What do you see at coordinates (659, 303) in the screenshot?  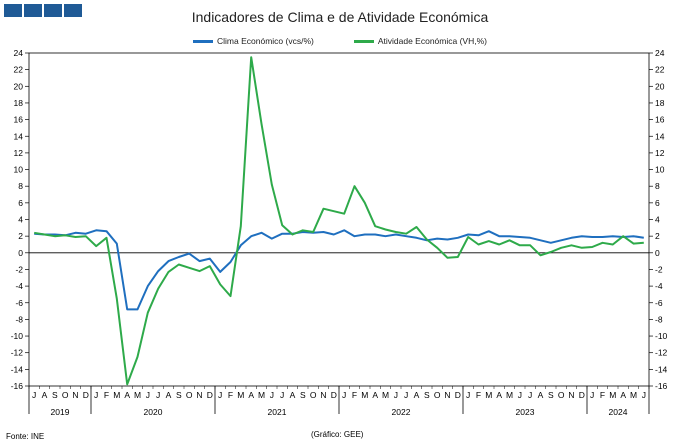 I see `y-tick-label-right: -6` at bounding box center [659, 303].